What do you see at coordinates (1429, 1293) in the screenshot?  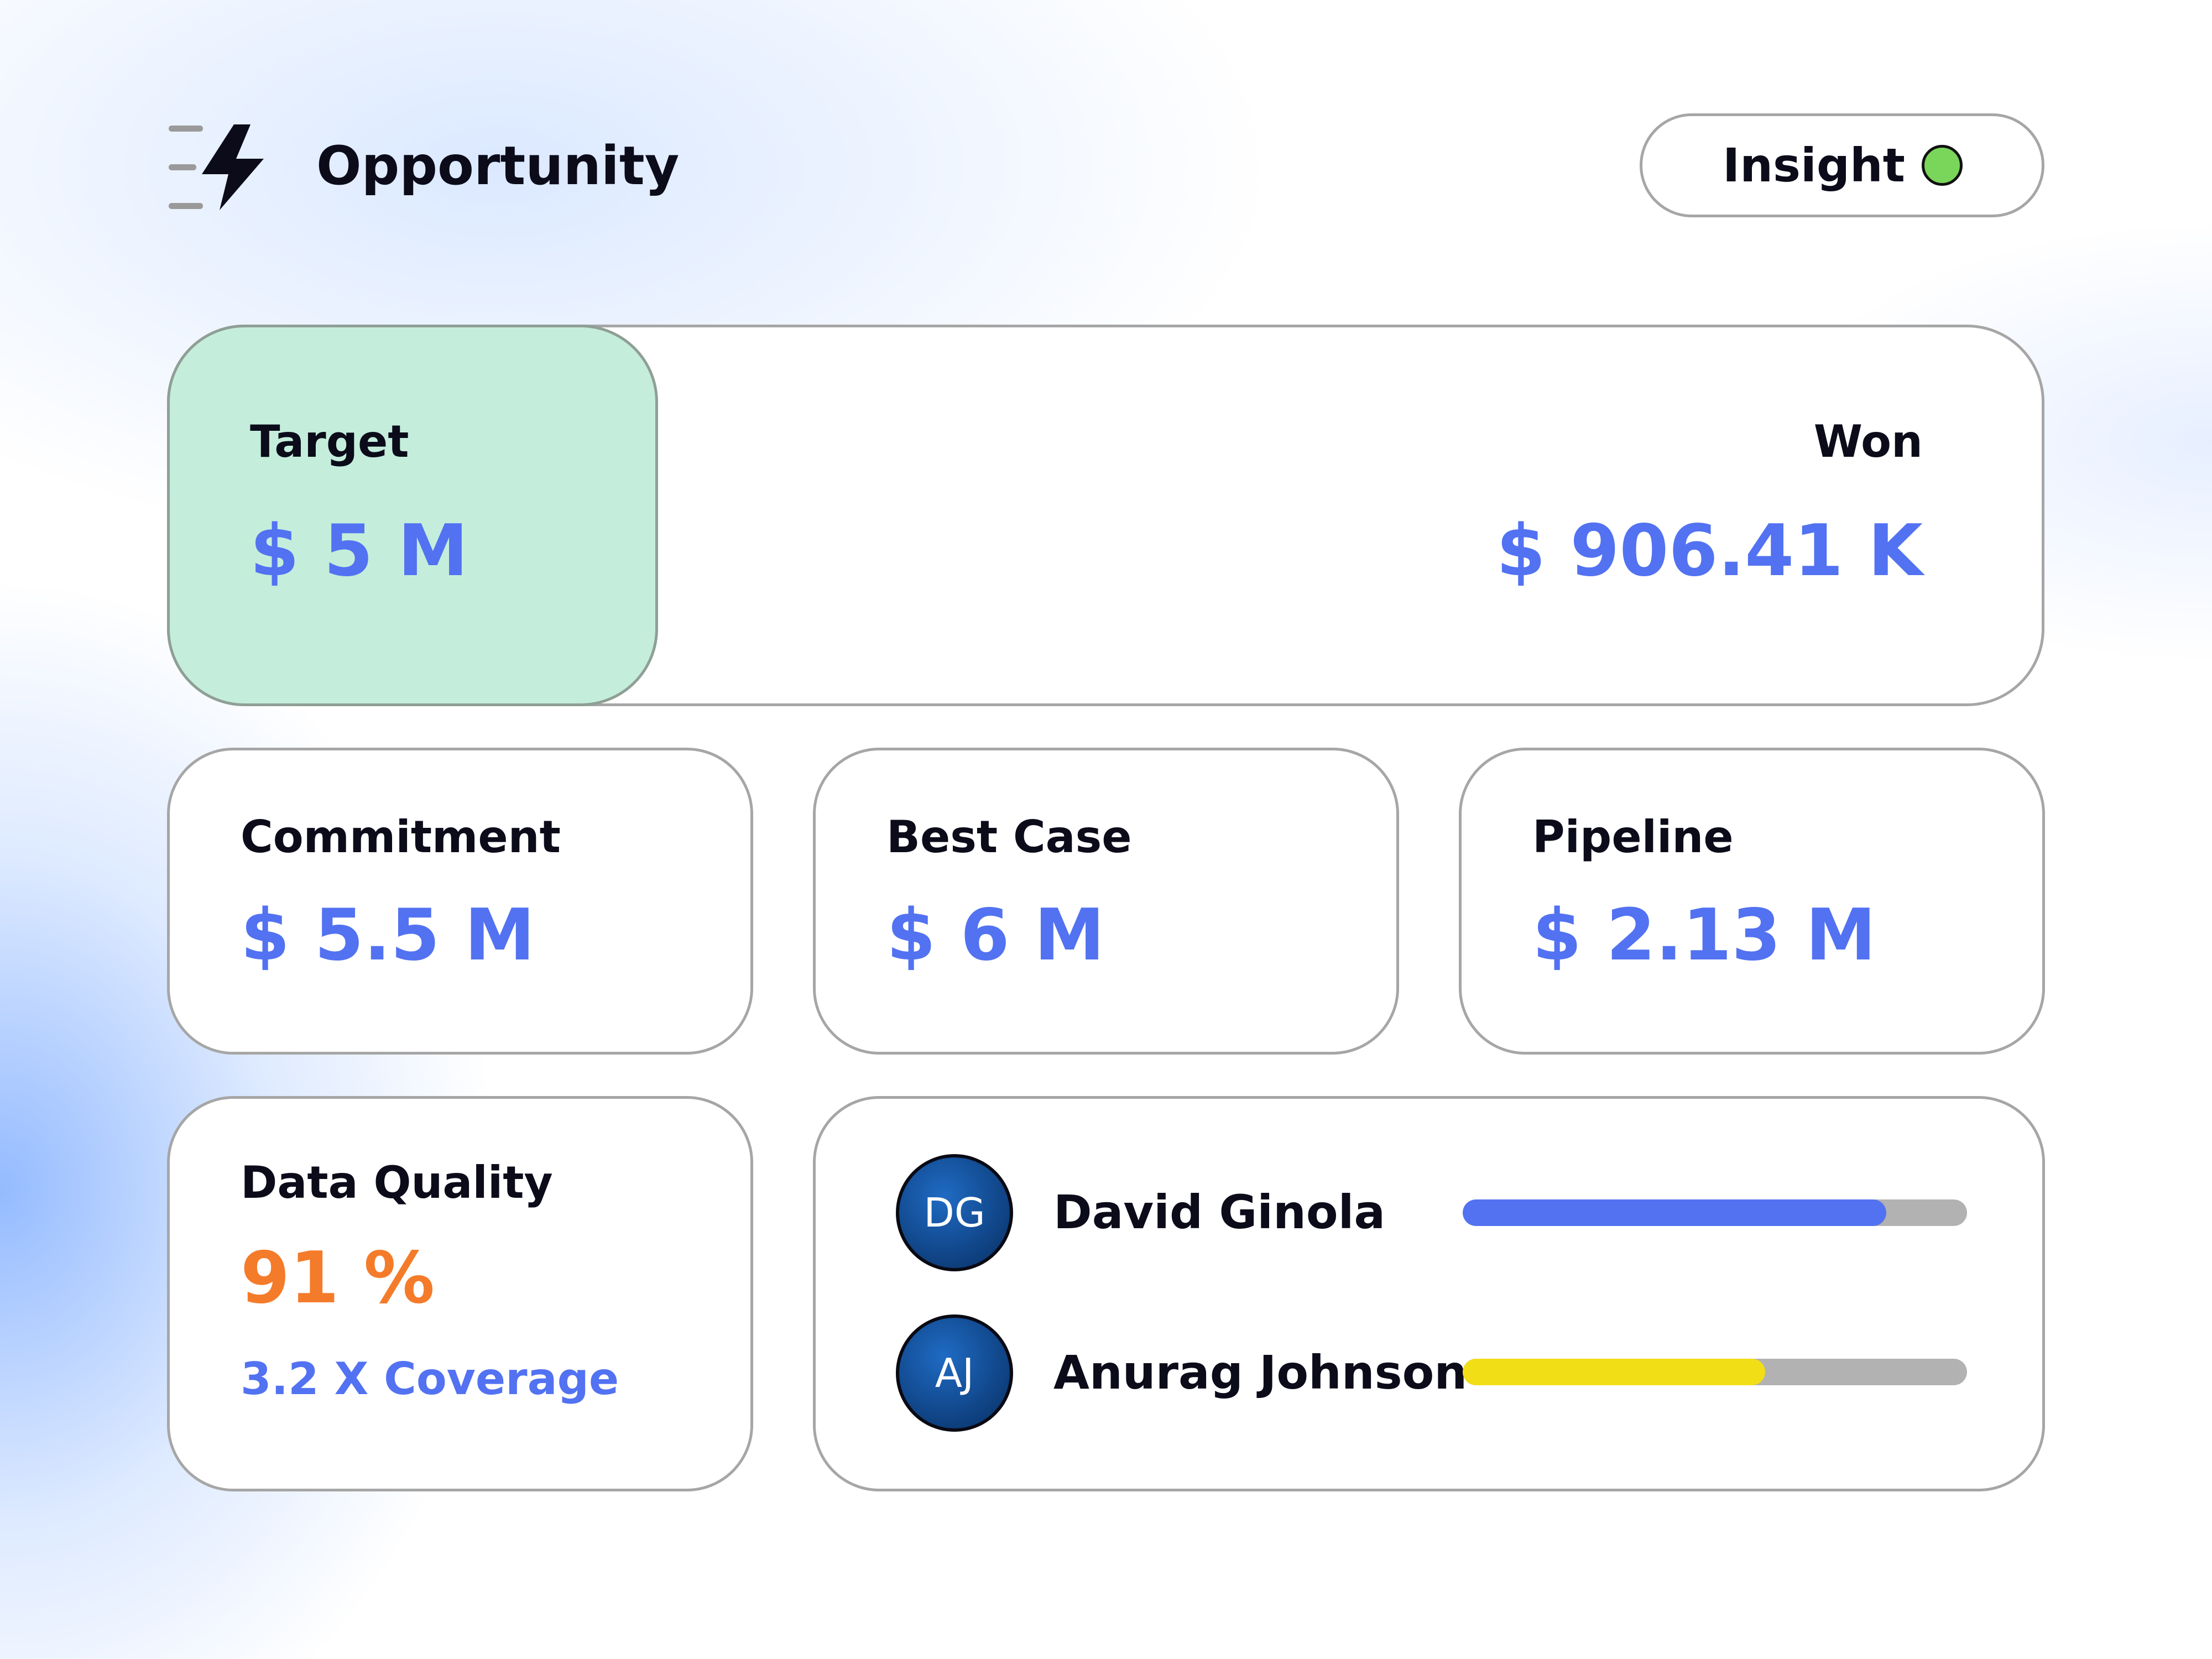 I see `people-progress-card: DG David Ginola AJ Anurag Johnson` at bounding box center [1429, 1293].